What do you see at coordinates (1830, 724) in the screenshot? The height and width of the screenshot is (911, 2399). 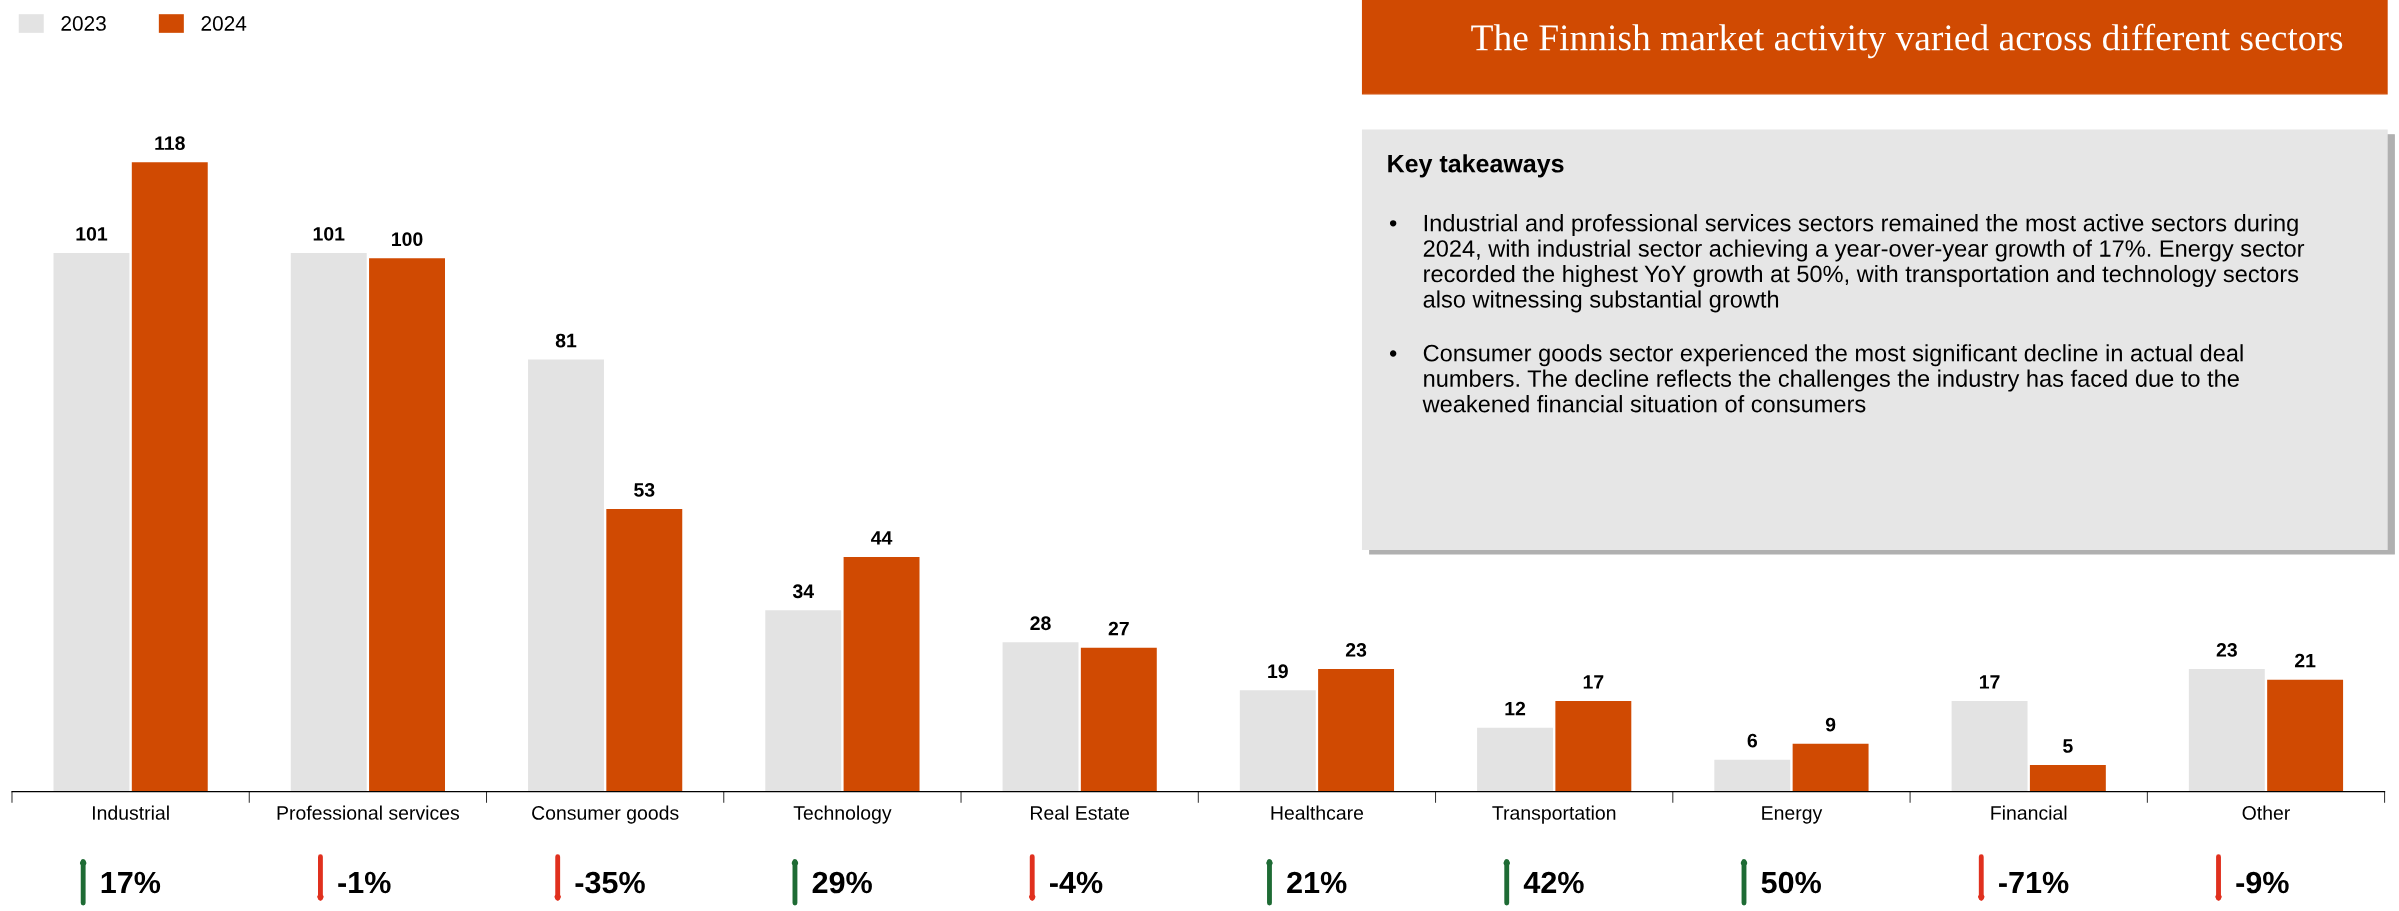 I see `data-label: 9` at bounding box center [1830, 724].